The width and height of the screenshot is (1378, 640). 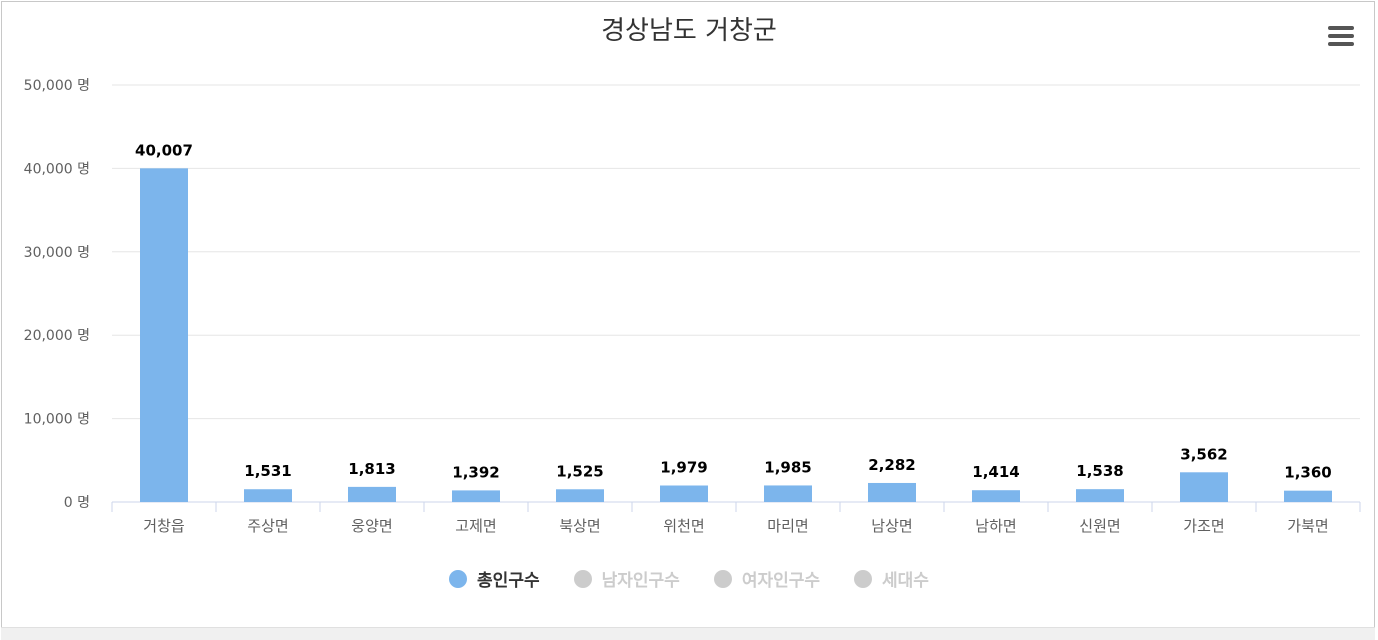 What do you see at coordinates (1341, 36) in the screenshot?
I see `hamburger-menu-icon` at bounding box center [1341, 36].